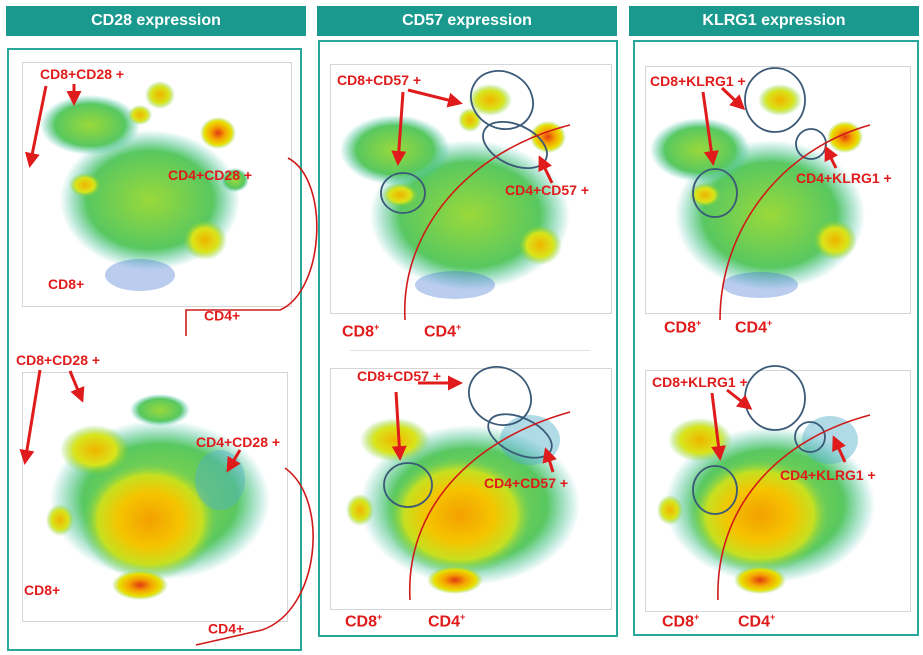 This screenshot has height=655, width=923. Describe the element at coordinates (697, 617) in the screenshot. I see `label-klrg1-bottom-cd8-sup: +` at that location.